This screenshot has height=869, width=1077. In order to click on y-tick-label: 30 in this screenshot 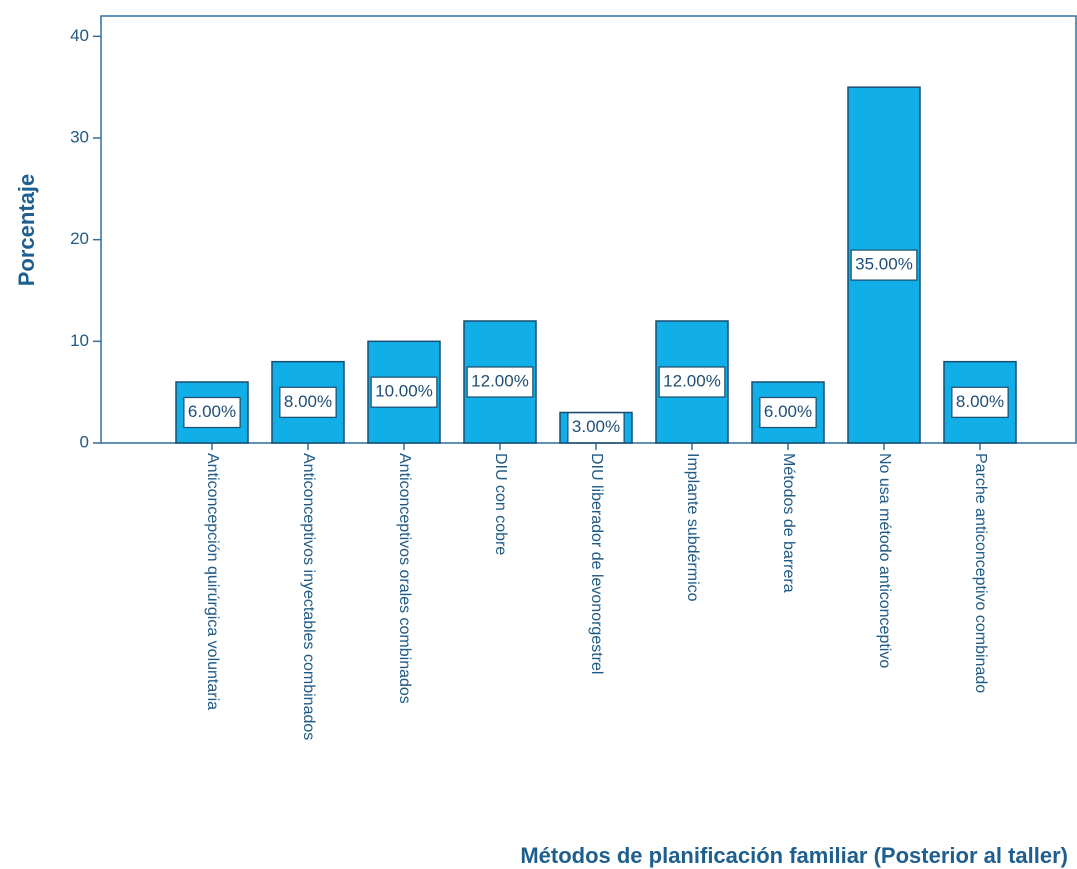, I will do `click(79, 136)`.